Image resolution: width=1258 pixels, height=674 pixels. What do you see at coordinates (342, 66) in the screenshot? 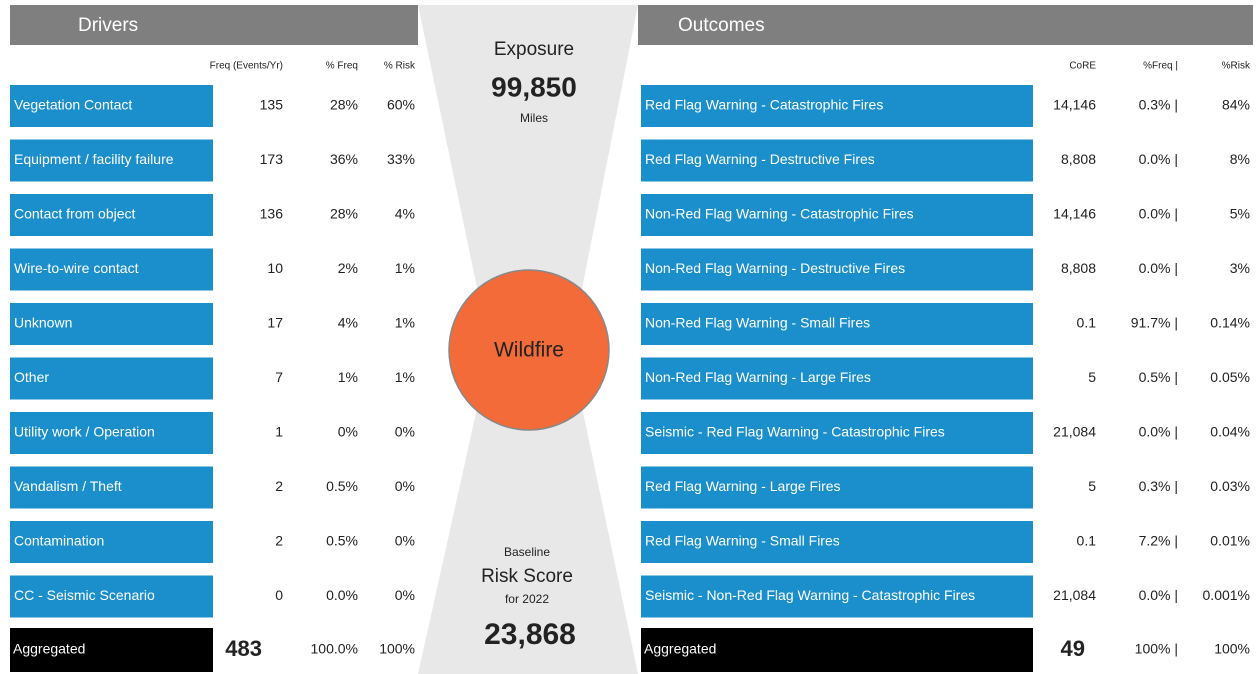
I see `column-header: % Freq` at bounding box center [342, 66].